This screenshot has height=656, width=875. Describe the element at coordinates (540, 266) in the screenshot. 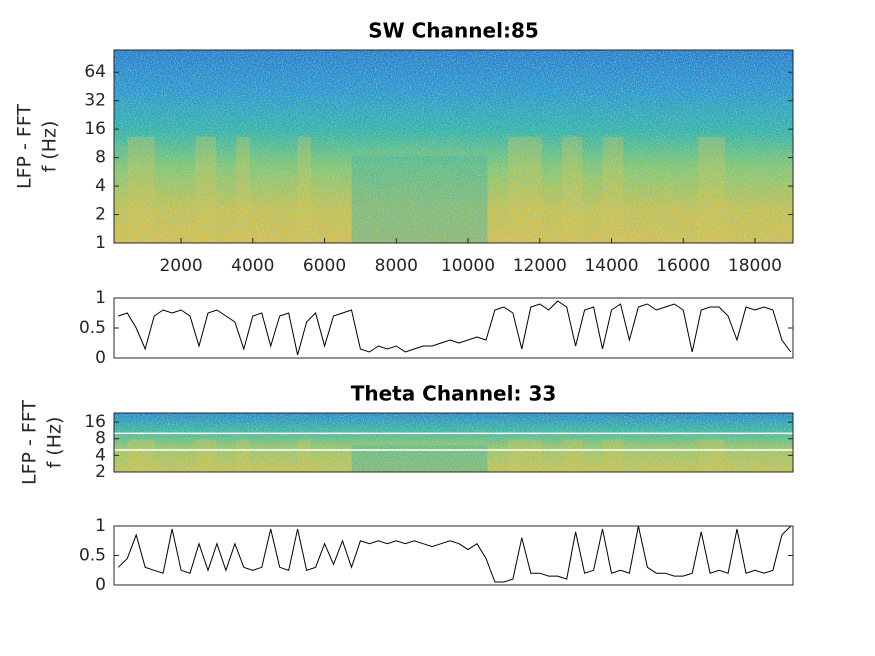

I see `x-tick-label: 12000` at that location.